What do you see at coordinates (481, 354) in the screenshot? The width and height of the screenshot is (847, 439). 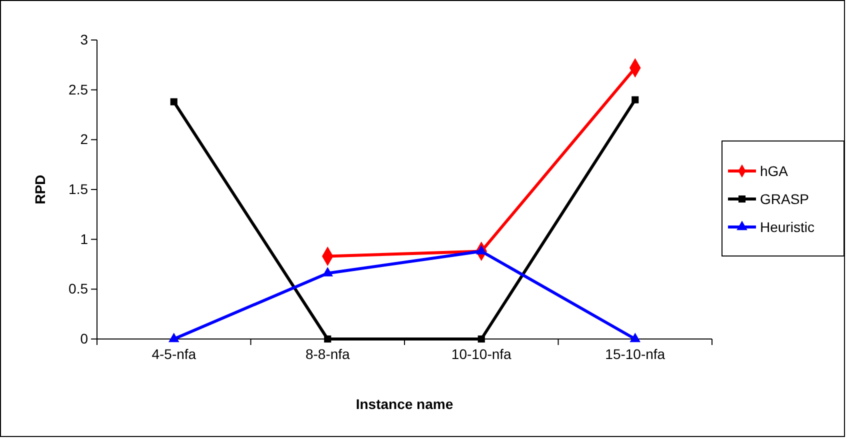 I see `x-tick-label: 10-10-nfa` at bounding box center [481, 354].